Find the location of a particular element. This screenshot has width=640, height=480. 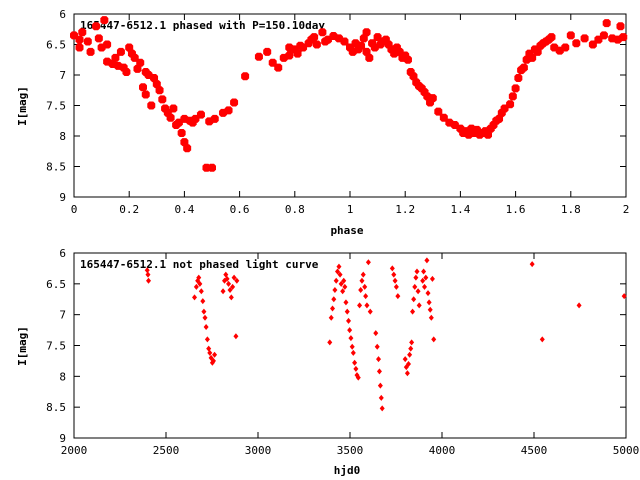

x-tick-label: 1.4 is located at coordinates (460, 209).